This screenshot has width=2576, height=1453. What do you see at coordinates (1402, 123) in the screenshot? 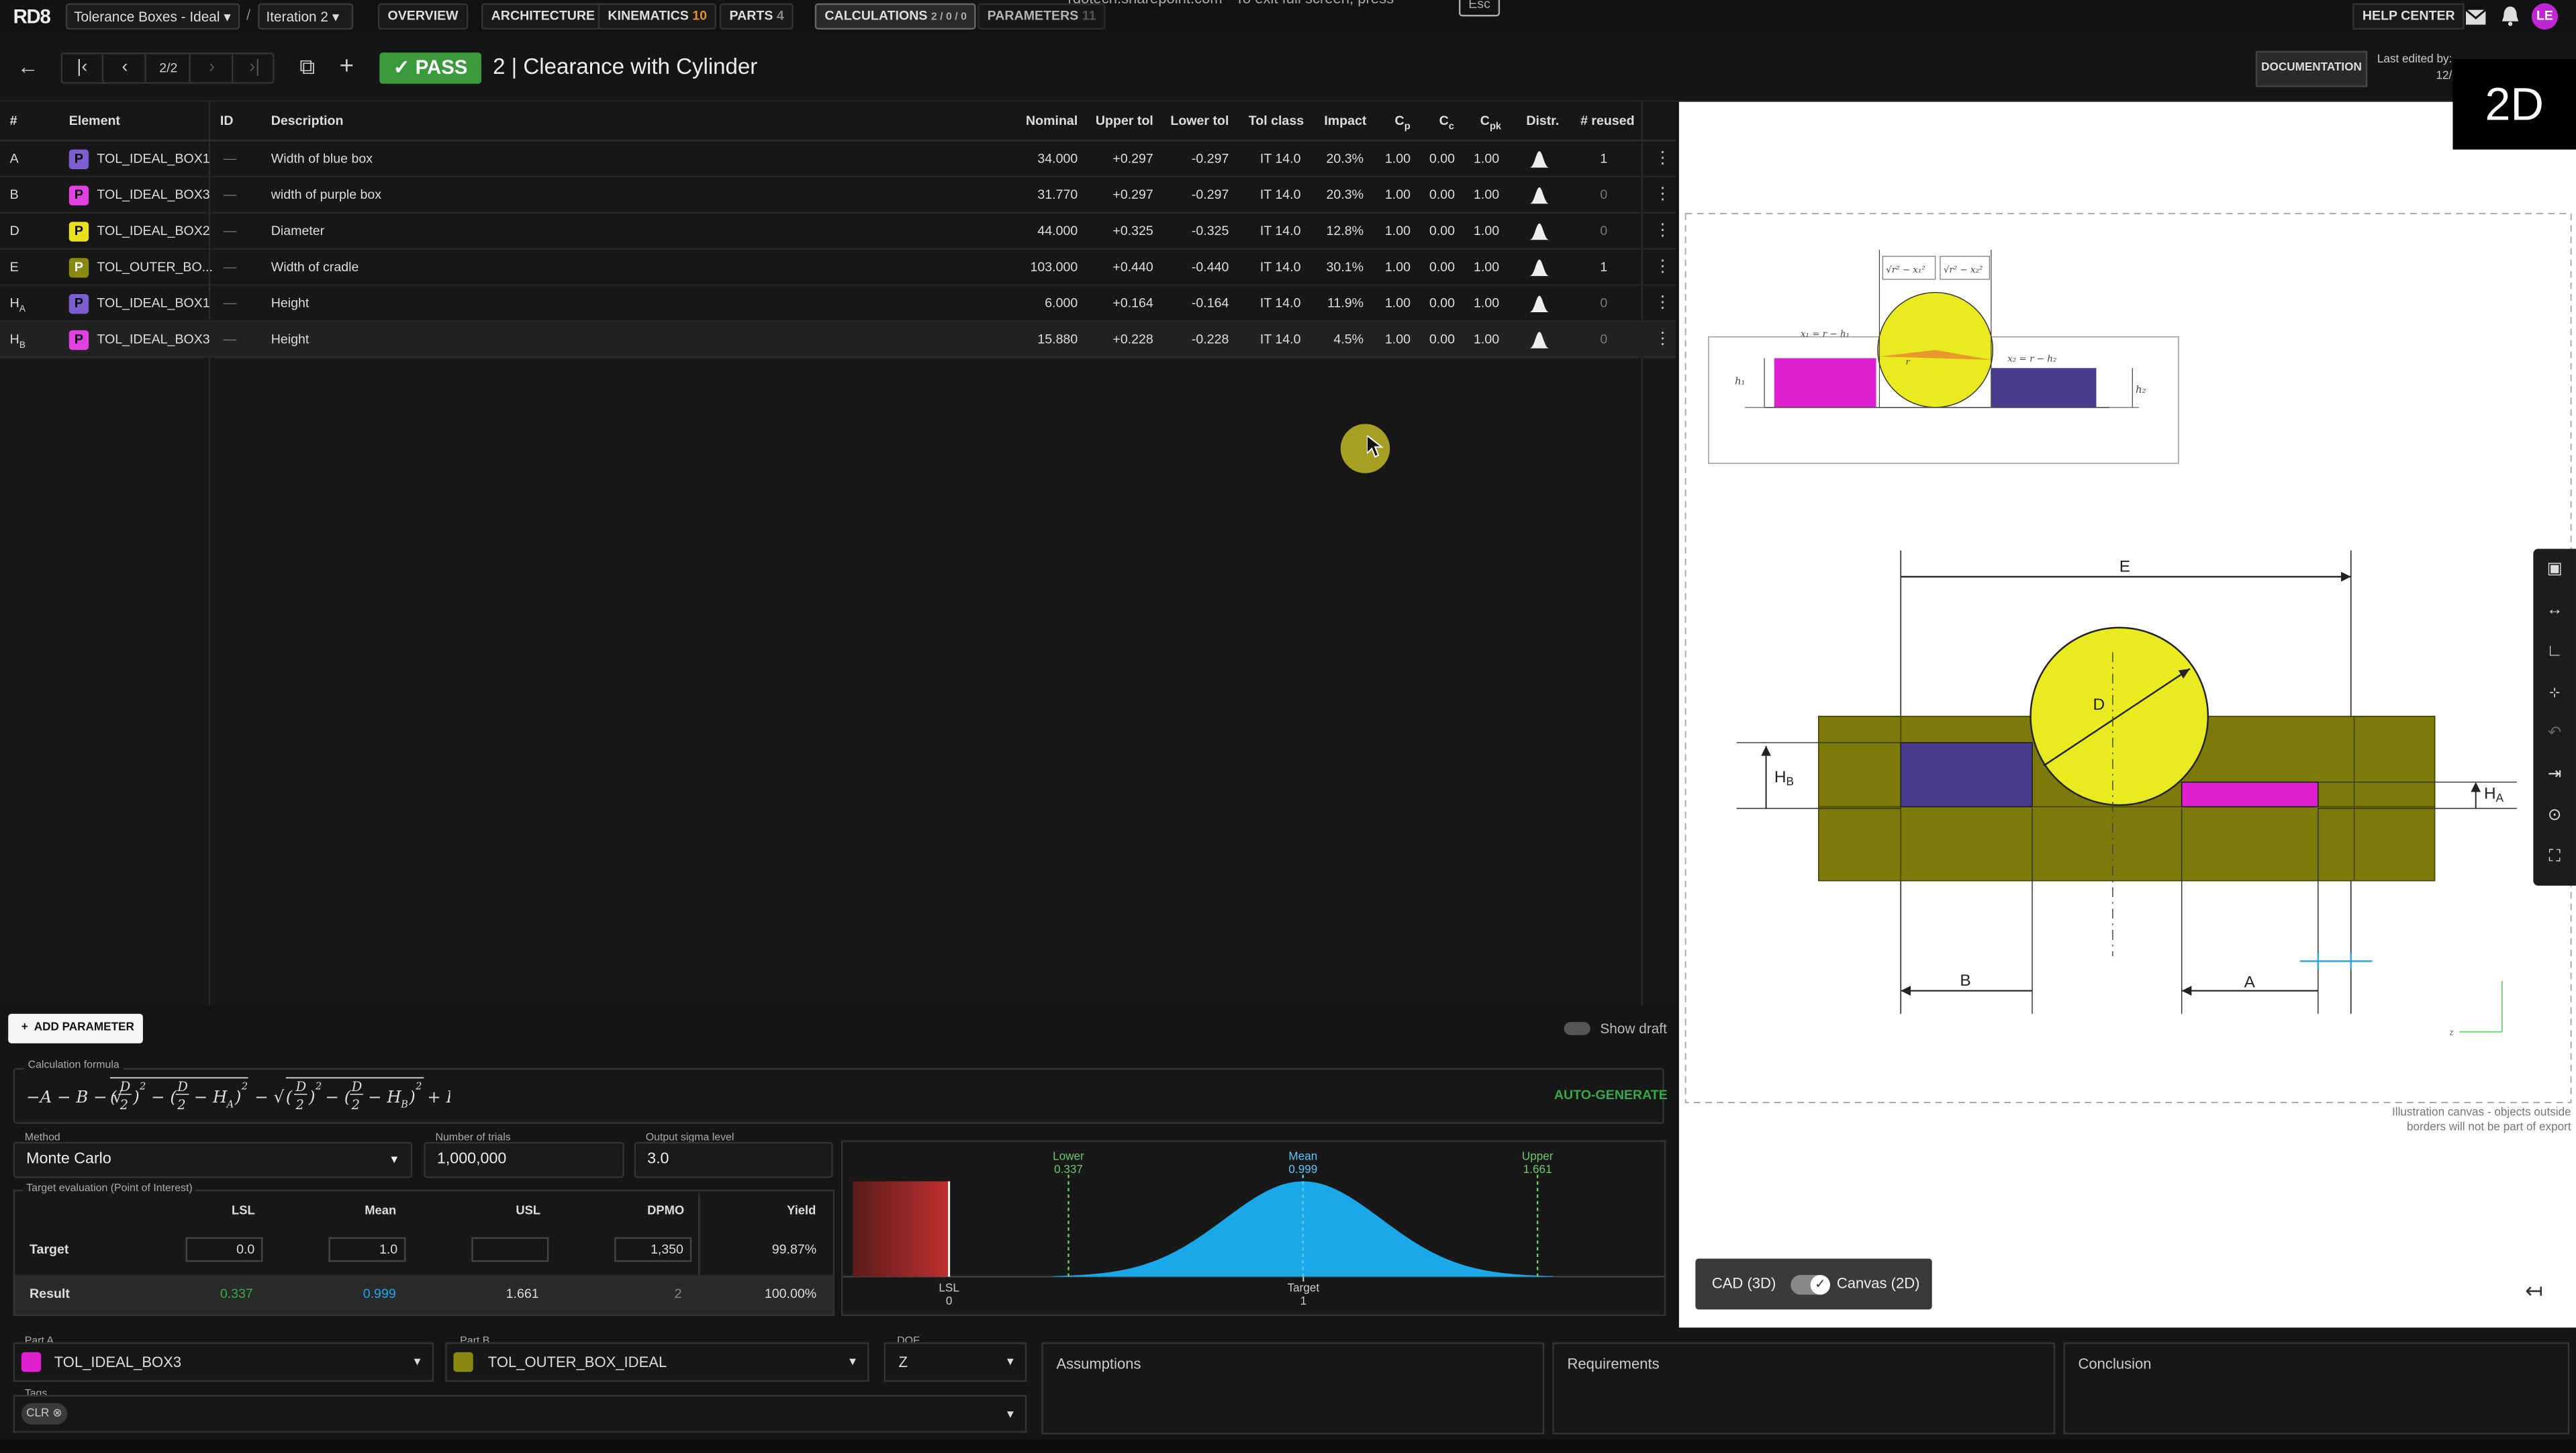
I see `col-header-cp: Cp` at bounding box center [1402, 123].